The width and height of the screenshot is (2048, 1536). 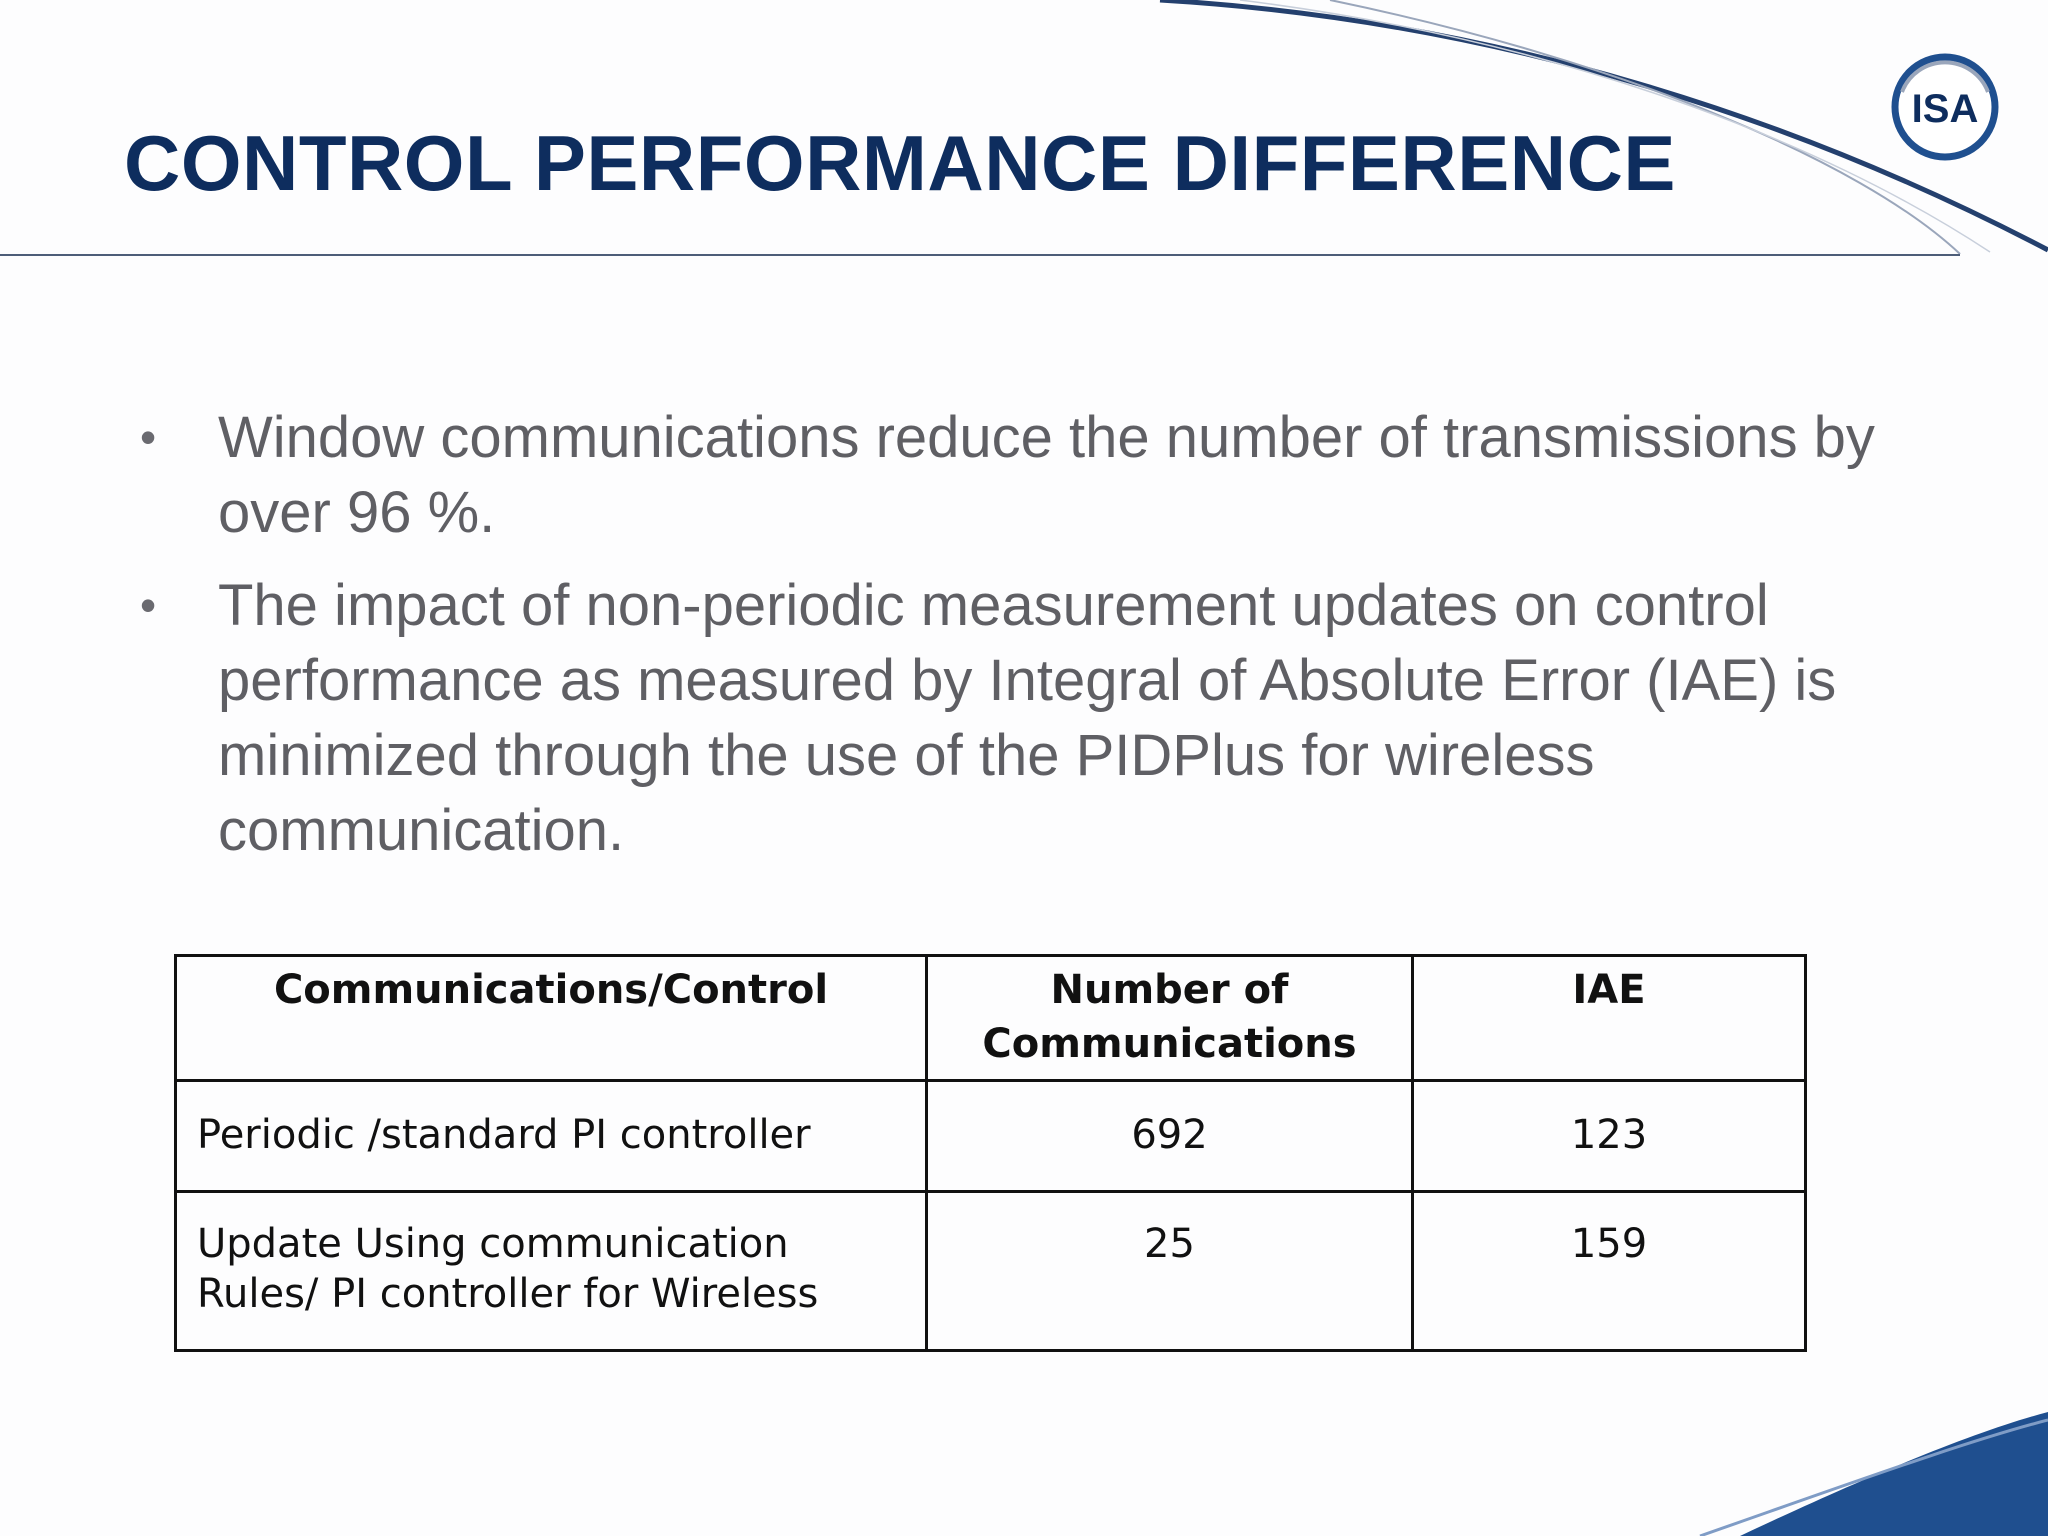 I want to click on header-number-of-communications: Number of Communications, so click(x=1169, y=1018).